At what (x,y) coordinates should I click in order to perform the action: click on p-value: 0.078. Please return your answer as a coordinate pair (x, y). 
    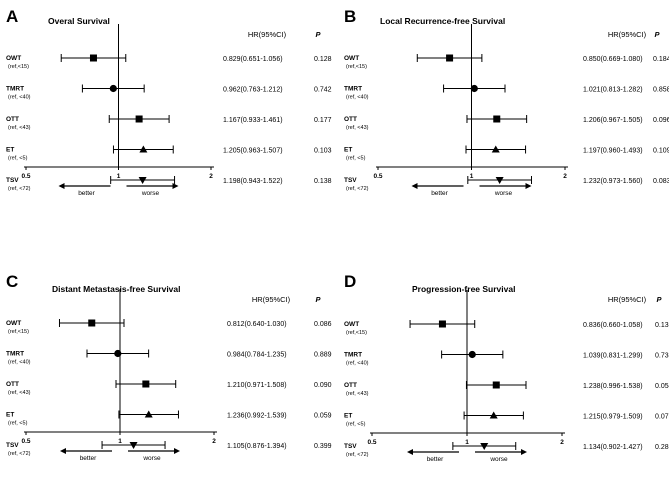
    Looking at the image, I should click on (662, 417).